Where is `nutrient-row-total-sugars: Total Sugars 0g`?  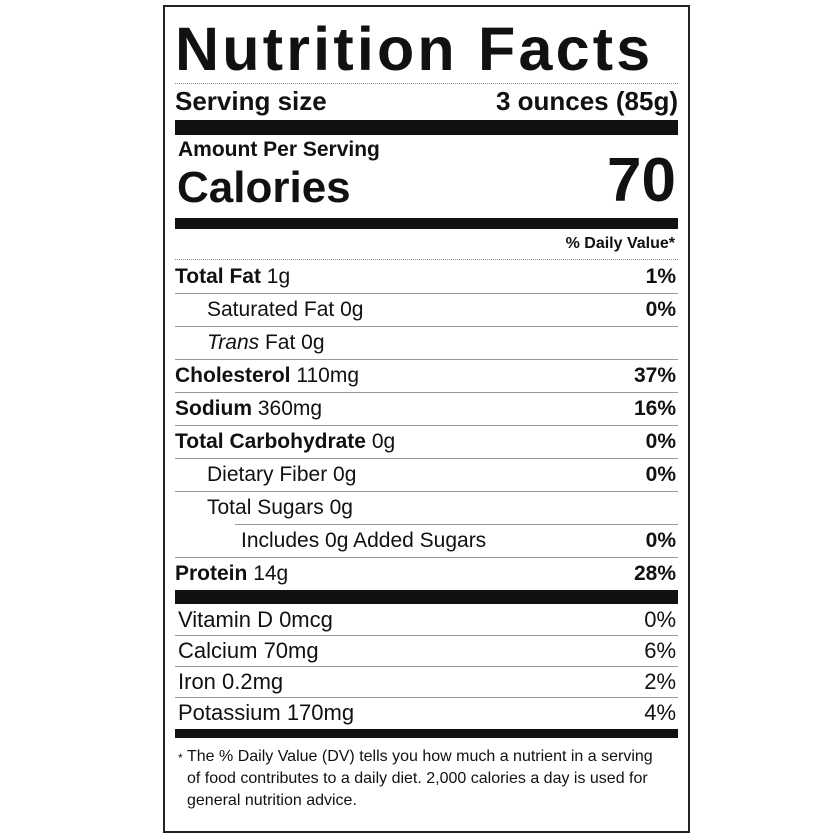 nutrient-row-total-sugars: Total Sugars 0g is located at coordinates (426, 507).